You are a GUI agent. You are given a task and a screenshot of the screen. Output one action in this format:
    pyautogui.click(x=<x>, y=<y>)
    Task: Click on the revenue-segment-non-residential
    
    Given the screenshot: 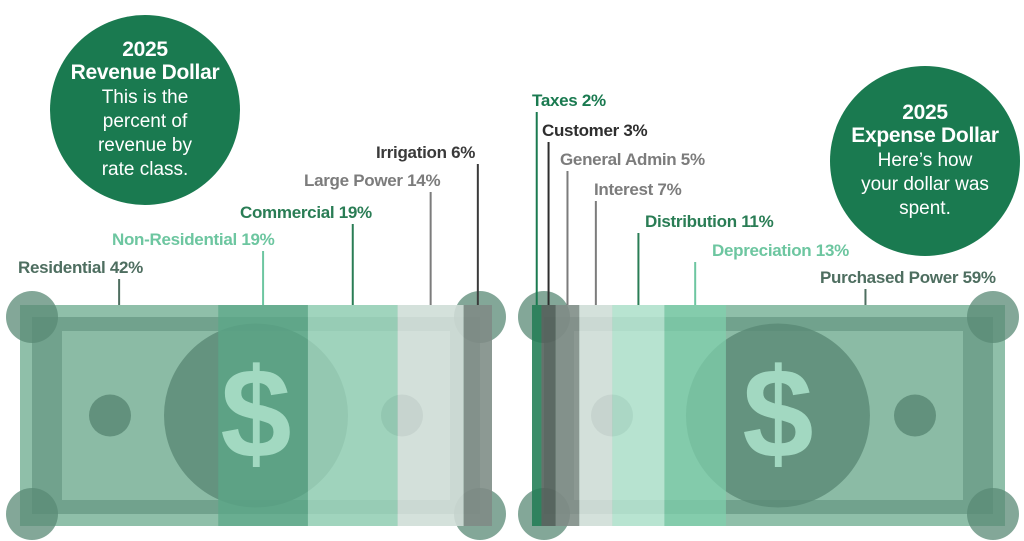 What is the action you would take?
    pyautogui.click(x=263, y=415)
    